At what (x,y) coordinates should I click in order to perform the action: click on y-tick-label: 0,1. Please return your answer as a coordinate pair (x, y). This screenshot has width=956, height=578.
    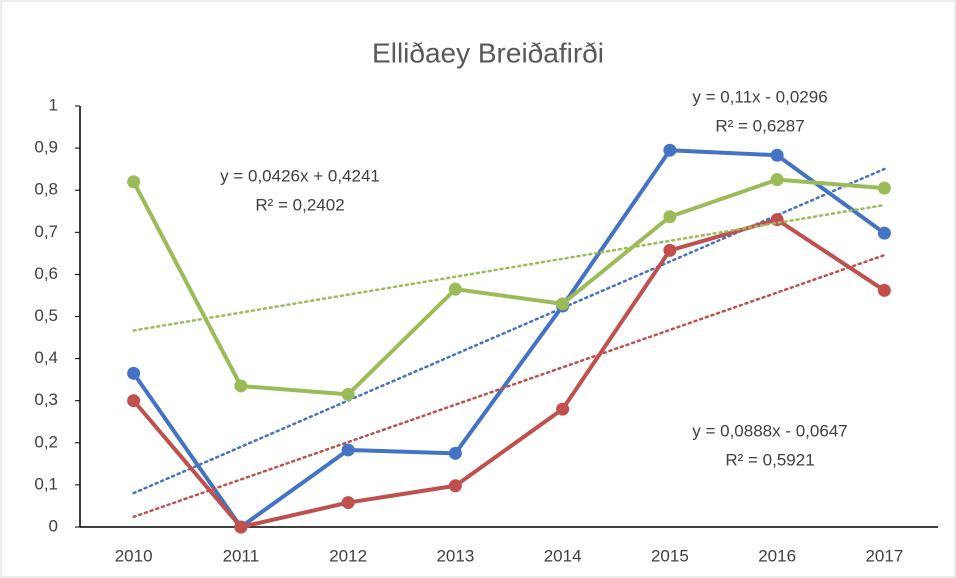
    Looking at the image, I should click on (46, 483).